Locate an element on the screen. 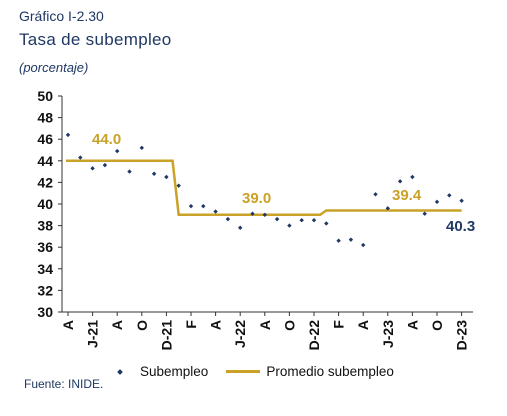  y-tick-label: 48 is located at coordinates (45, 118).